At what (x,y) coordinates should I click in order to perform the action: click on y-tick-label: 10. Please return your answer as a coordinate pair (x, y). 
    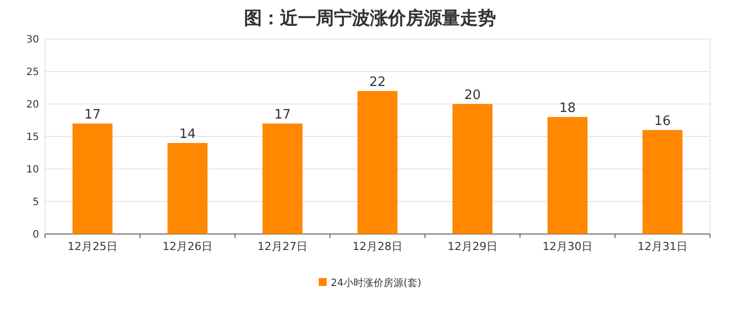
    Looking at the image, I should click on (32, 170).